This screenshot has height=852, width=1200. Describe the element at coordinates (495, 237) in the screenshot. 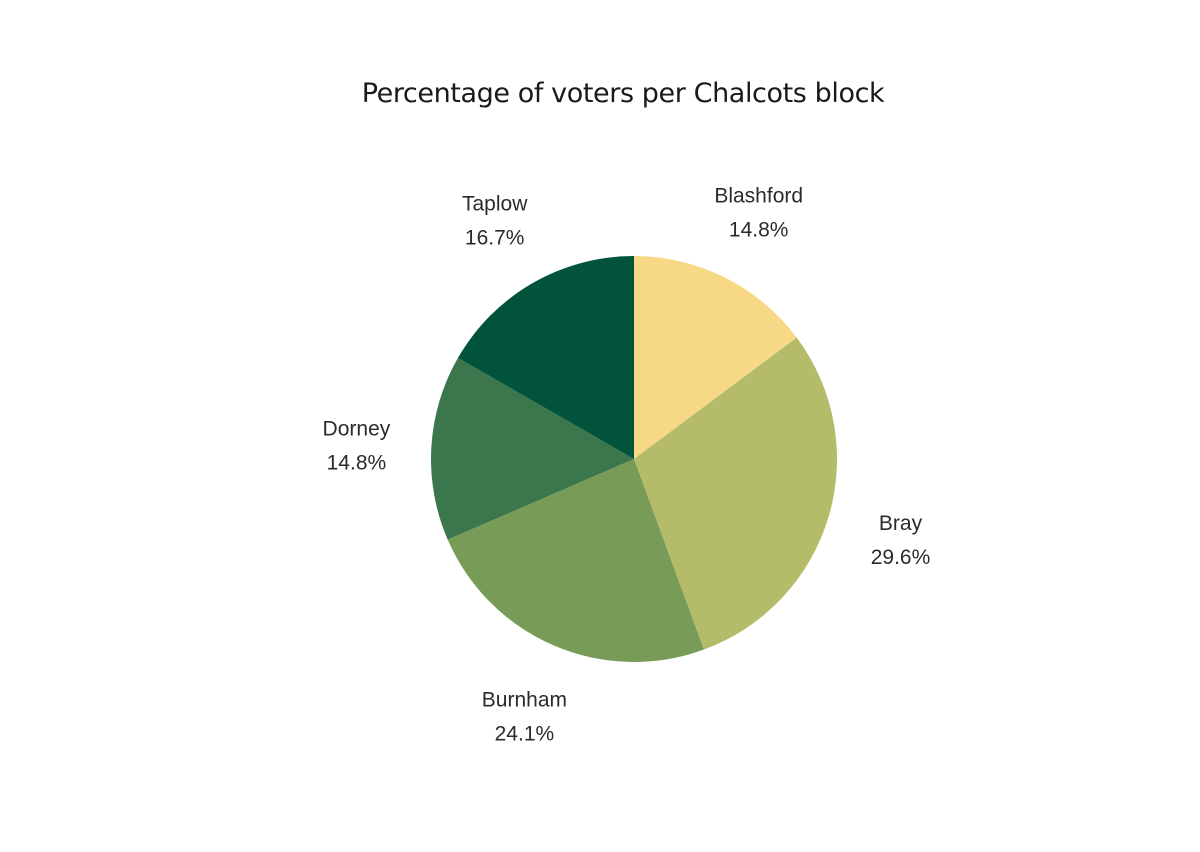

I see `slice-value-taplow: 16.7%` at that location.